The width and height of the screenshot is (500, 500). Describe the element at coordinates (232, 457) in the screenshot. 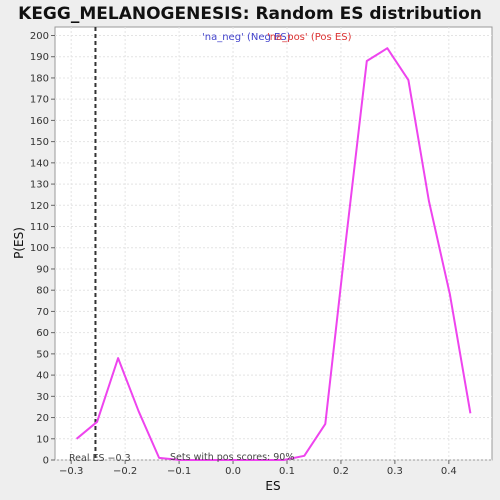

I see `pos-scores-annotation: Sets with pos scores: 90%` at that location.